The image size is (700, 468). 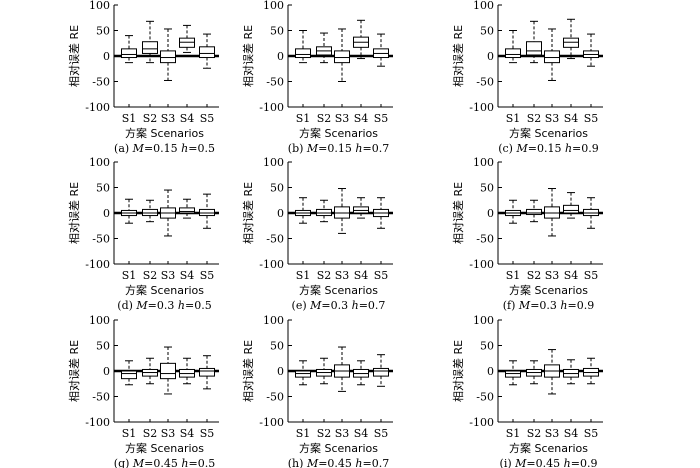 I want to click on panel-caption: (g) M=0.45 h=0.5, so click(x=164, y=462).